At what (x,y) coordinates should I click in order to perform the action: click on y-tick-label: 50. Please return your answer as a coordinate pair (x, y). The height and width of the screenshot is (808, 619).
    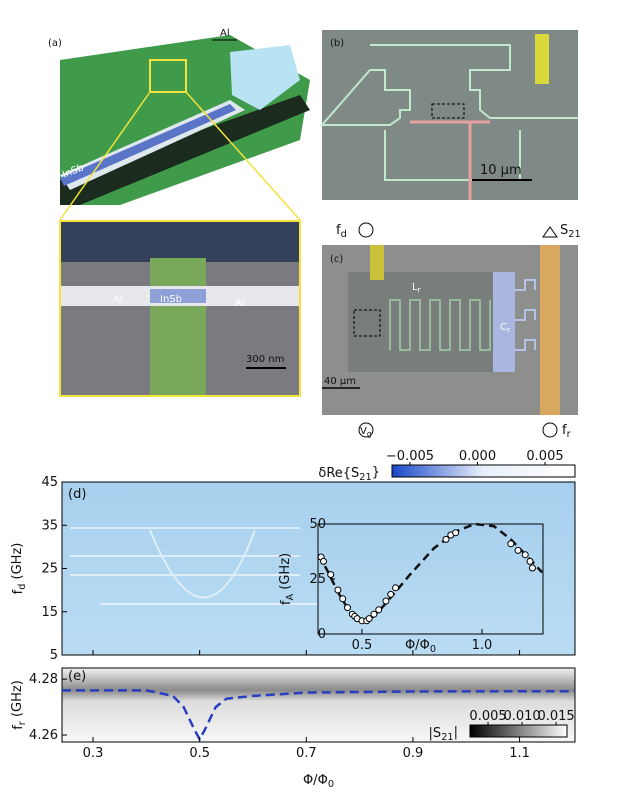
    Looking at the image, I should click on (317, 524).